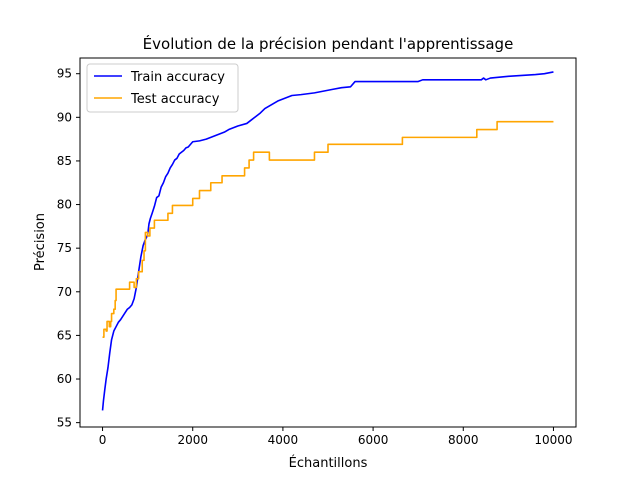 The height and width of the screenshot is (480, 640). Describe the element at coordinates (175, 99) in the screenshot. I see `legend-label-test: Test accuracy` at that location.